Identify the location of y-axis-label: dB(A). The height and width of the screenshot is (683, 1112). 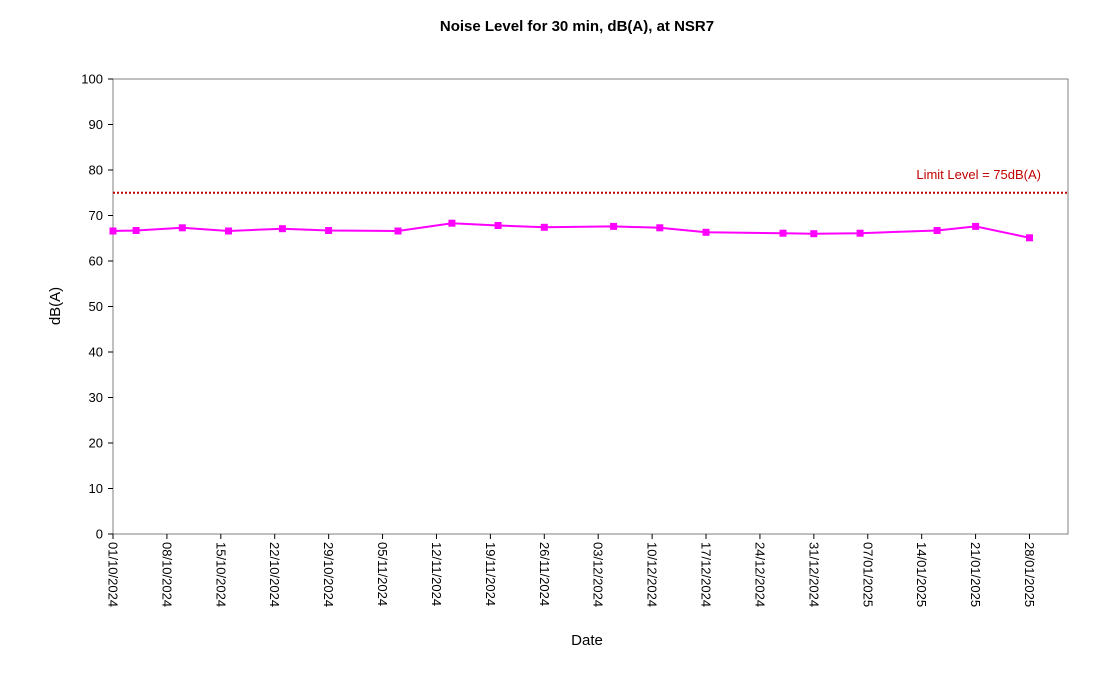
(55, 306).